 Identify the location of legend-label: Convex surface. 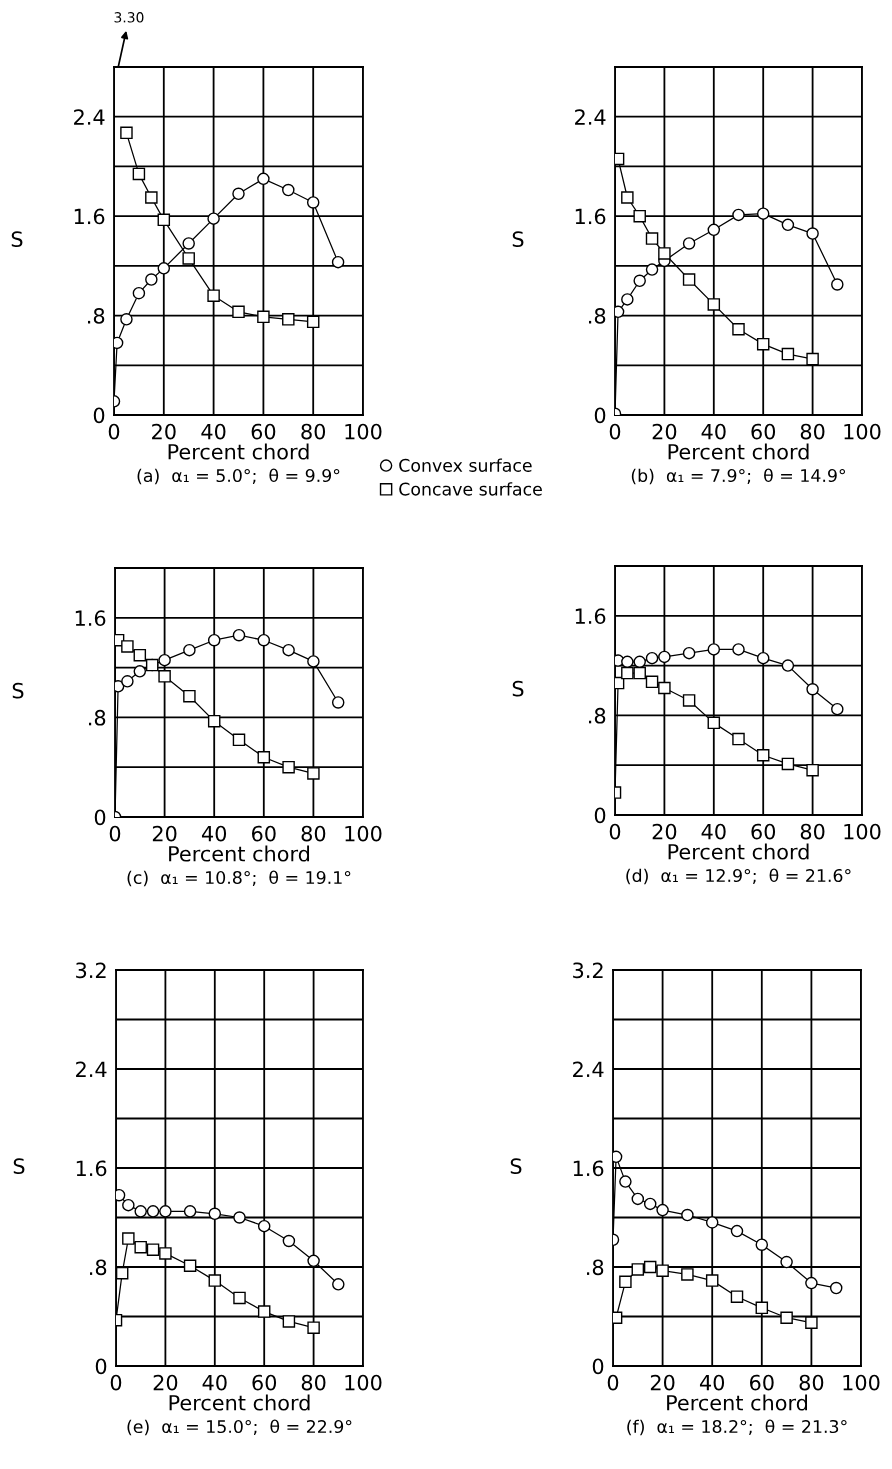
(465, 465).